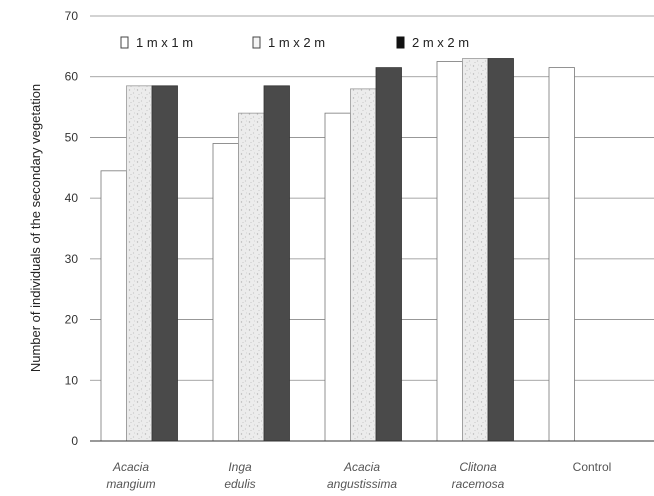 This screenshot has height=496, width=654. I want to click on legend-label-1: 1 m x 1 m, so click(164, 42).